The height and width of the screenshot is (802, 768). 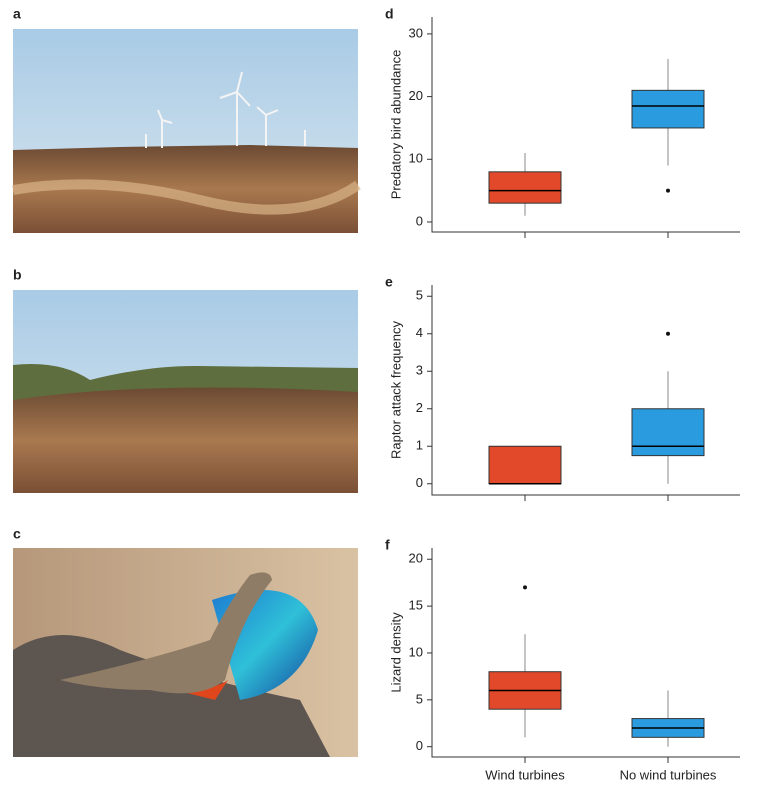 I want to click on panel-label: c, so click(x=17, y=534).